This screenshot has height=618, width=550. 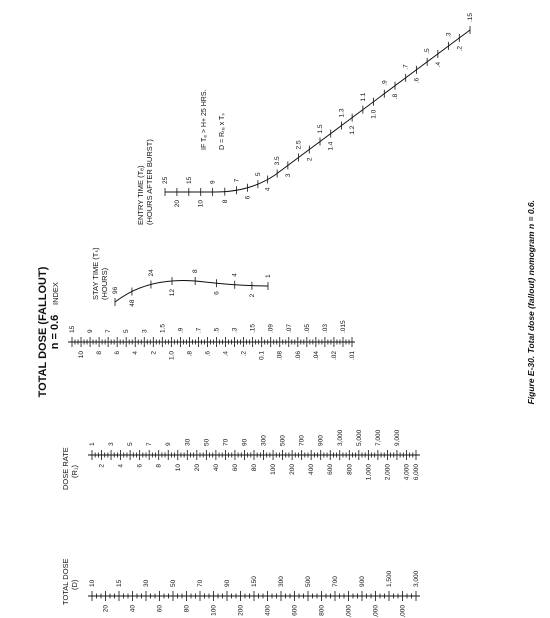 What do you see at coordinates (406, 67) in the screenshot?
I see `entry-time-tick-label: .7` at bounding box center [406, 67].